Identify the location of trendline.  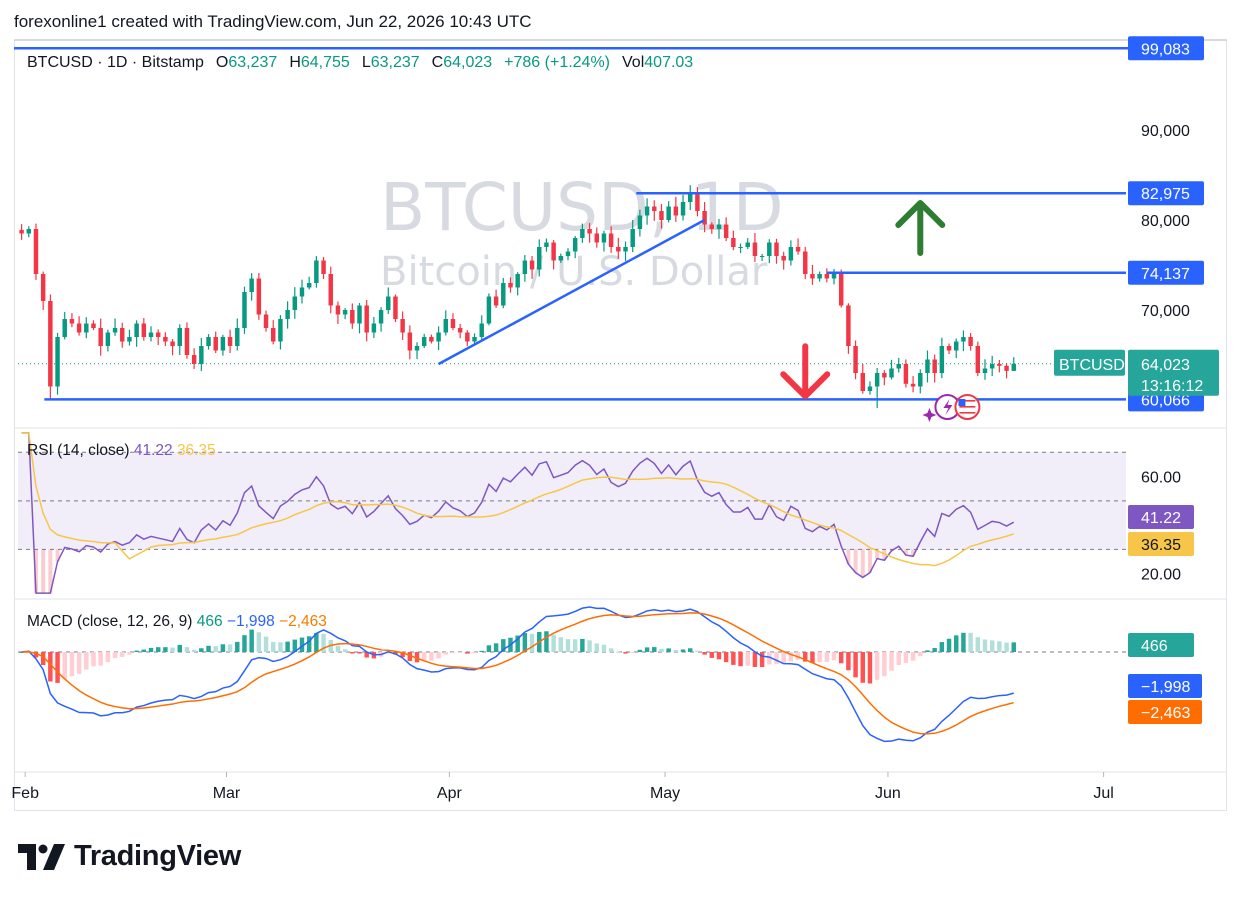
(571, 292).